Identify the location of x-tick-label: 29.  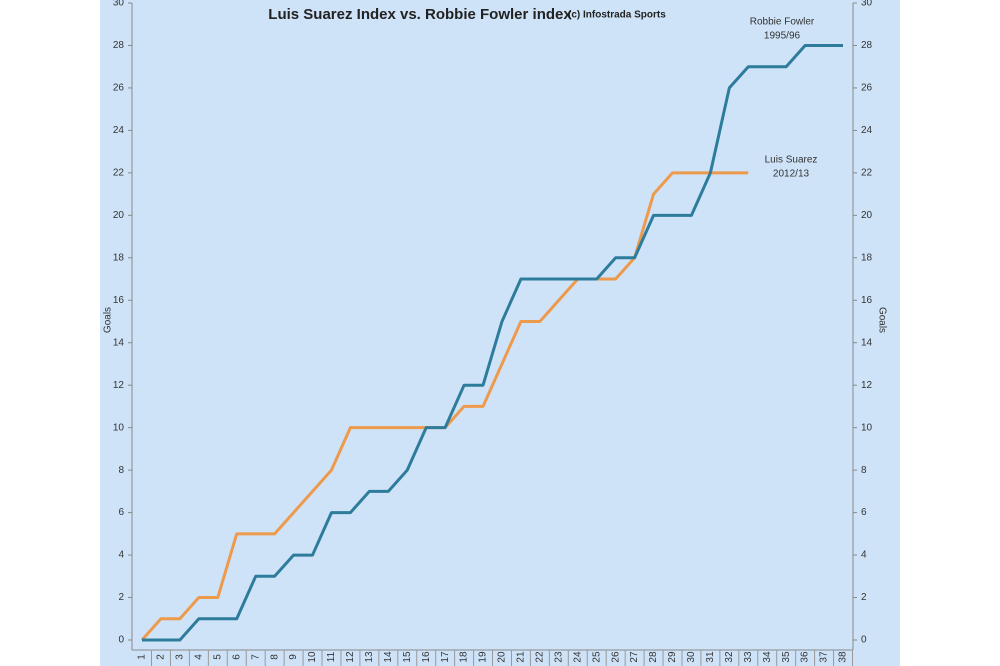
(672, 657).